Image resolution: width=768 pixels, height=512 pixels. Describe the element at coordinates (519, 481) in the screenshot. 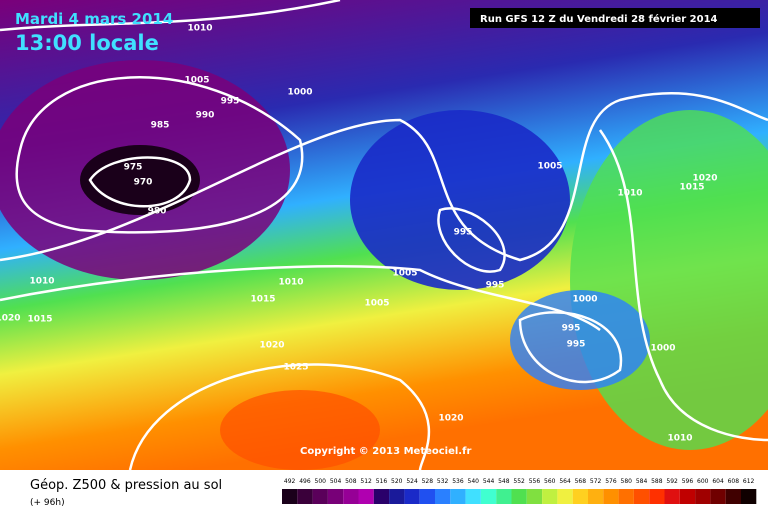

I see `scale-label: 552` at that location.